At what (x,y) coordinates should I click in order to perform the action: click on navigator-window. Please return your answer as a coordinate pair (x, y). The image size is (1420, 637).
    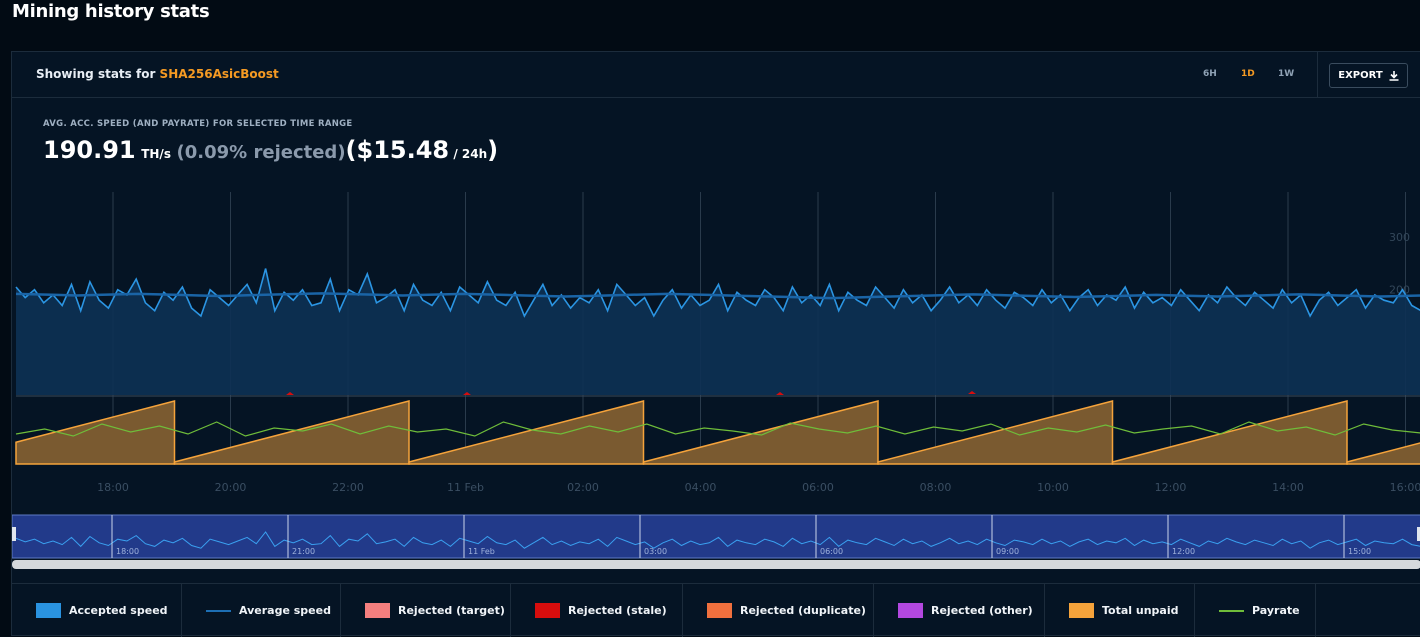
    Looking at the image, I should click on (716, 536).